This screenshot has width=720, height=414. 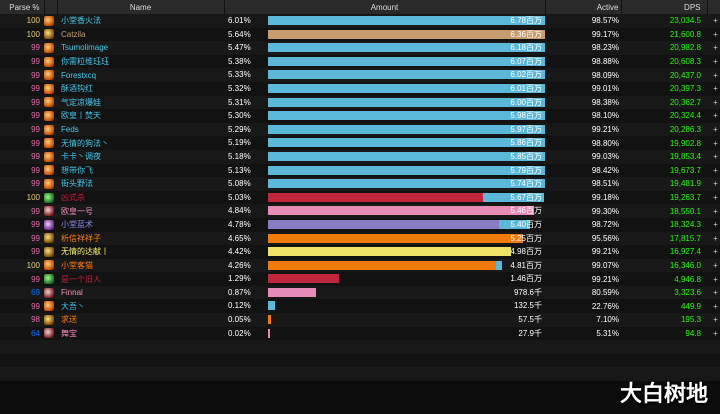 I want to click on player-name: 气定凉爆娃, so click(x=81, y=102).